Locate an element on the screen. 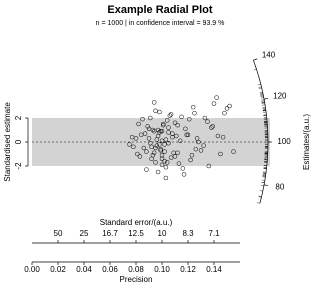 This screenshot has width=320, height=289. x2-tick-label: 8.3 is located at coordinates (188, 233).